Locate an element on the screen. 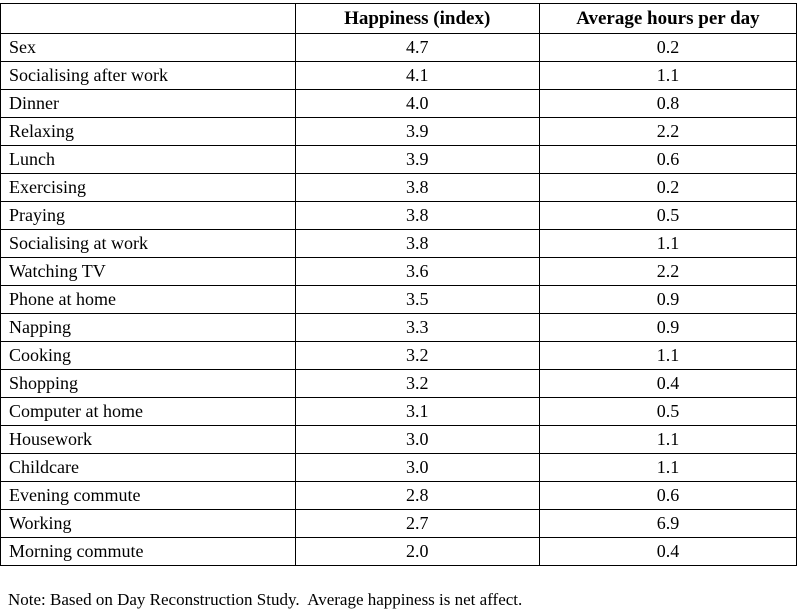 This screenshot has height=615, width=797. table-row: Childcare 3.0 1.1 is located at coordinates (398, 467).